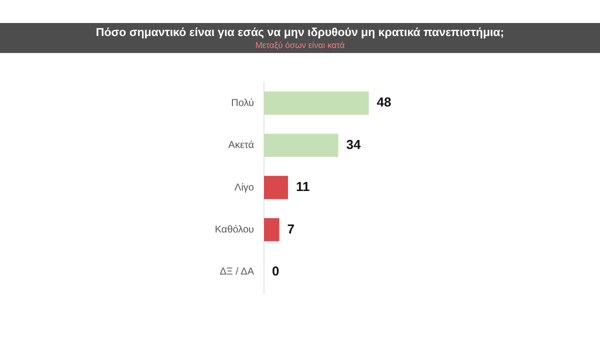 This screenshot has width=600, height=338. Describe the element at coordinates (241, 146) in the screenshot. I see `y-tick-label: Ακετά` at that location.